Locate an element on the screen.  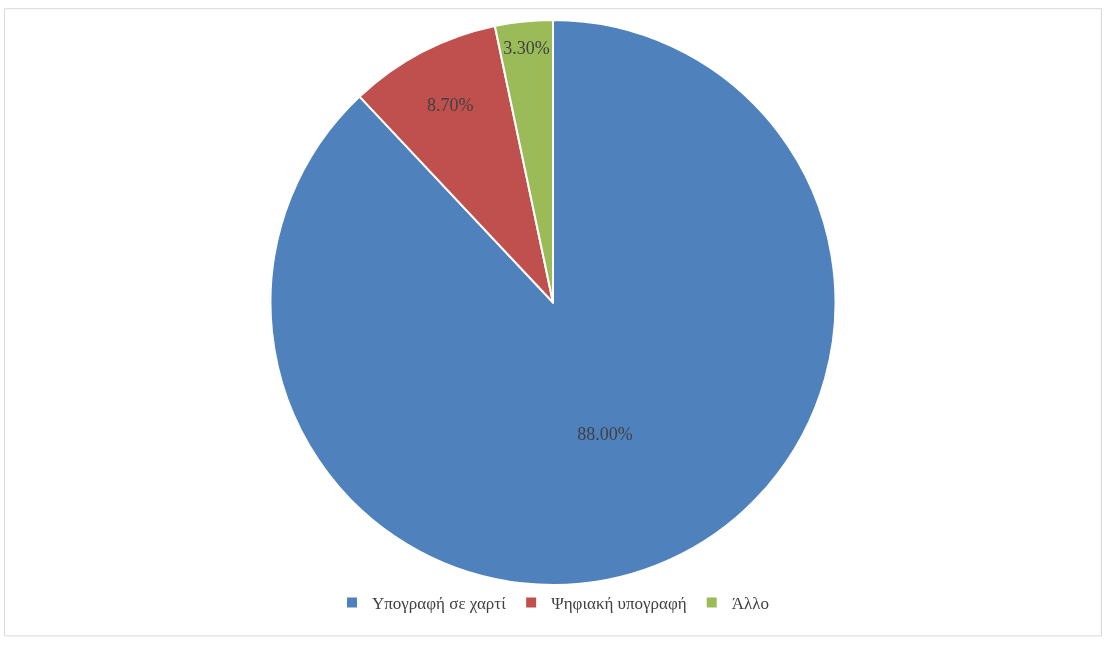
legend-label: Ψηφιακή υπογραφή is located at coordinates (619, 604).